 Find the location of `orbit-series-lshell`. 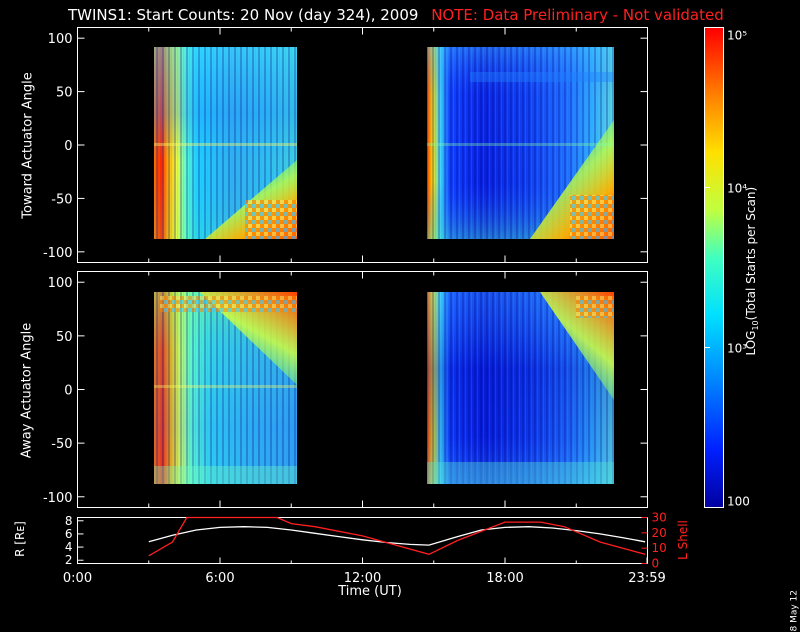

orbit-series-lshell is located at coordinates (397, 536).